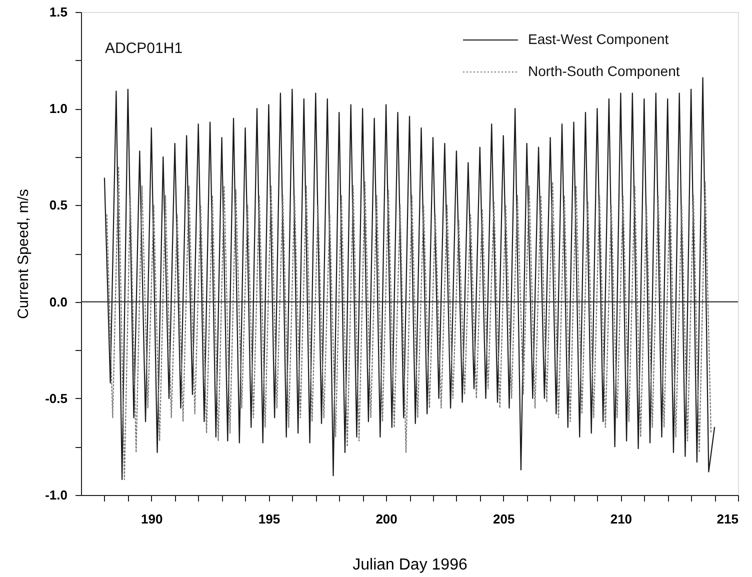  Describe the element at coordinates (604, 71) in the screenshot. I see `legend-label: North-South Component` at that location.